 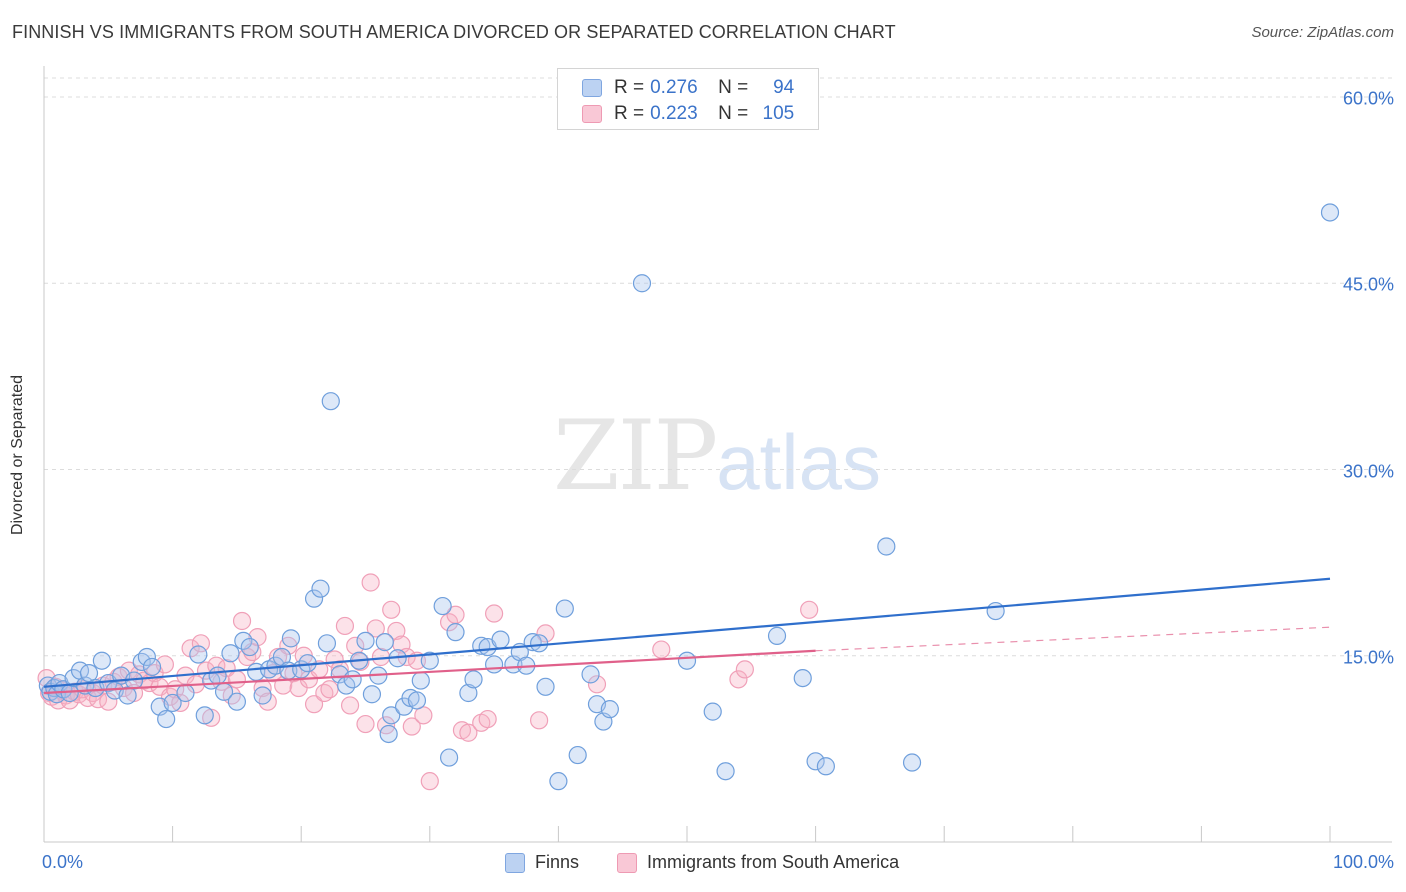 What do you see at coordinates (1363, 862) in the screenshot?
I see `x-tick-max: 100.0%` at bounding box center [1363, 862].